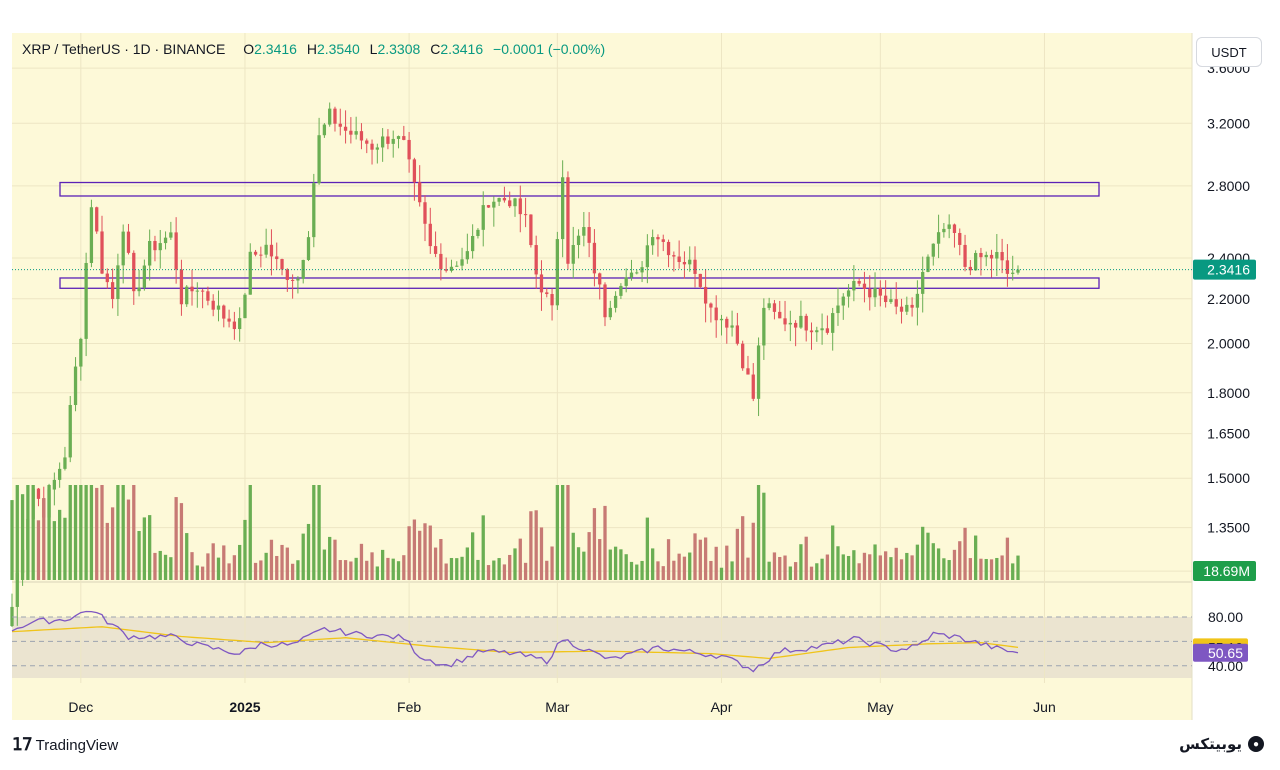 Image resolution: width=1280 pixels, height=770 pixels. What do you see at coordinates (1228, 343) in the screenshot?
I see `y-tick-label: 2.0000` at bounding box center [1228, 343].